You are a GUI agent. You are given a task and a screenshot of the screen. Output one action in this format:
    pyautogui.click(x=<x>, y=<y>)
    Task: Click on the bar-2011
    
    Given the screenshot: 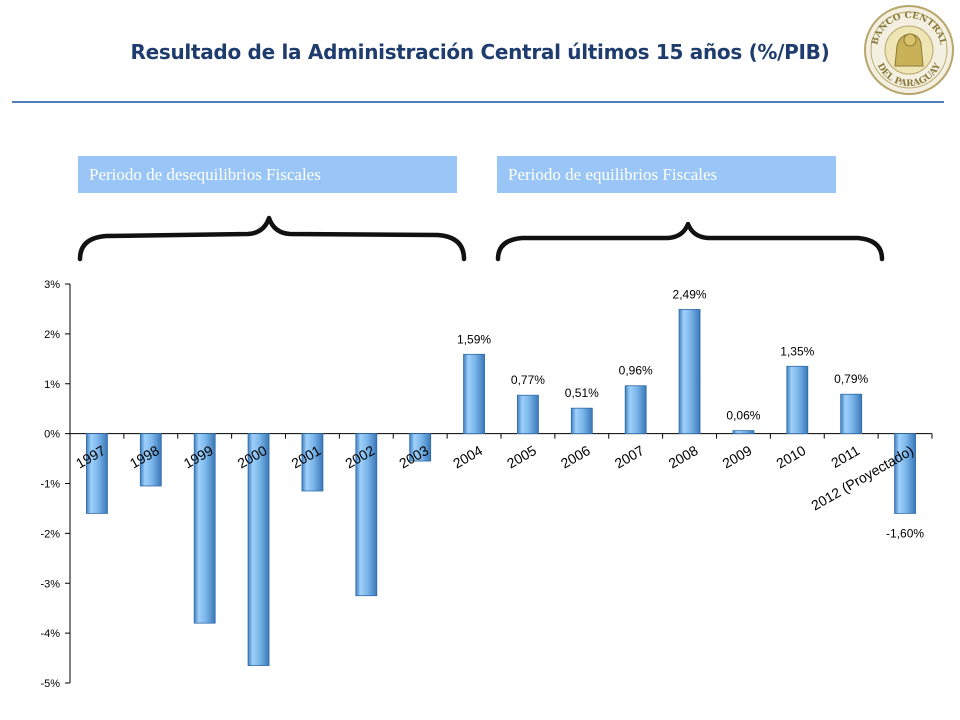 What is the action you would take?
    pyautogui.click(x=851, y=414)
    